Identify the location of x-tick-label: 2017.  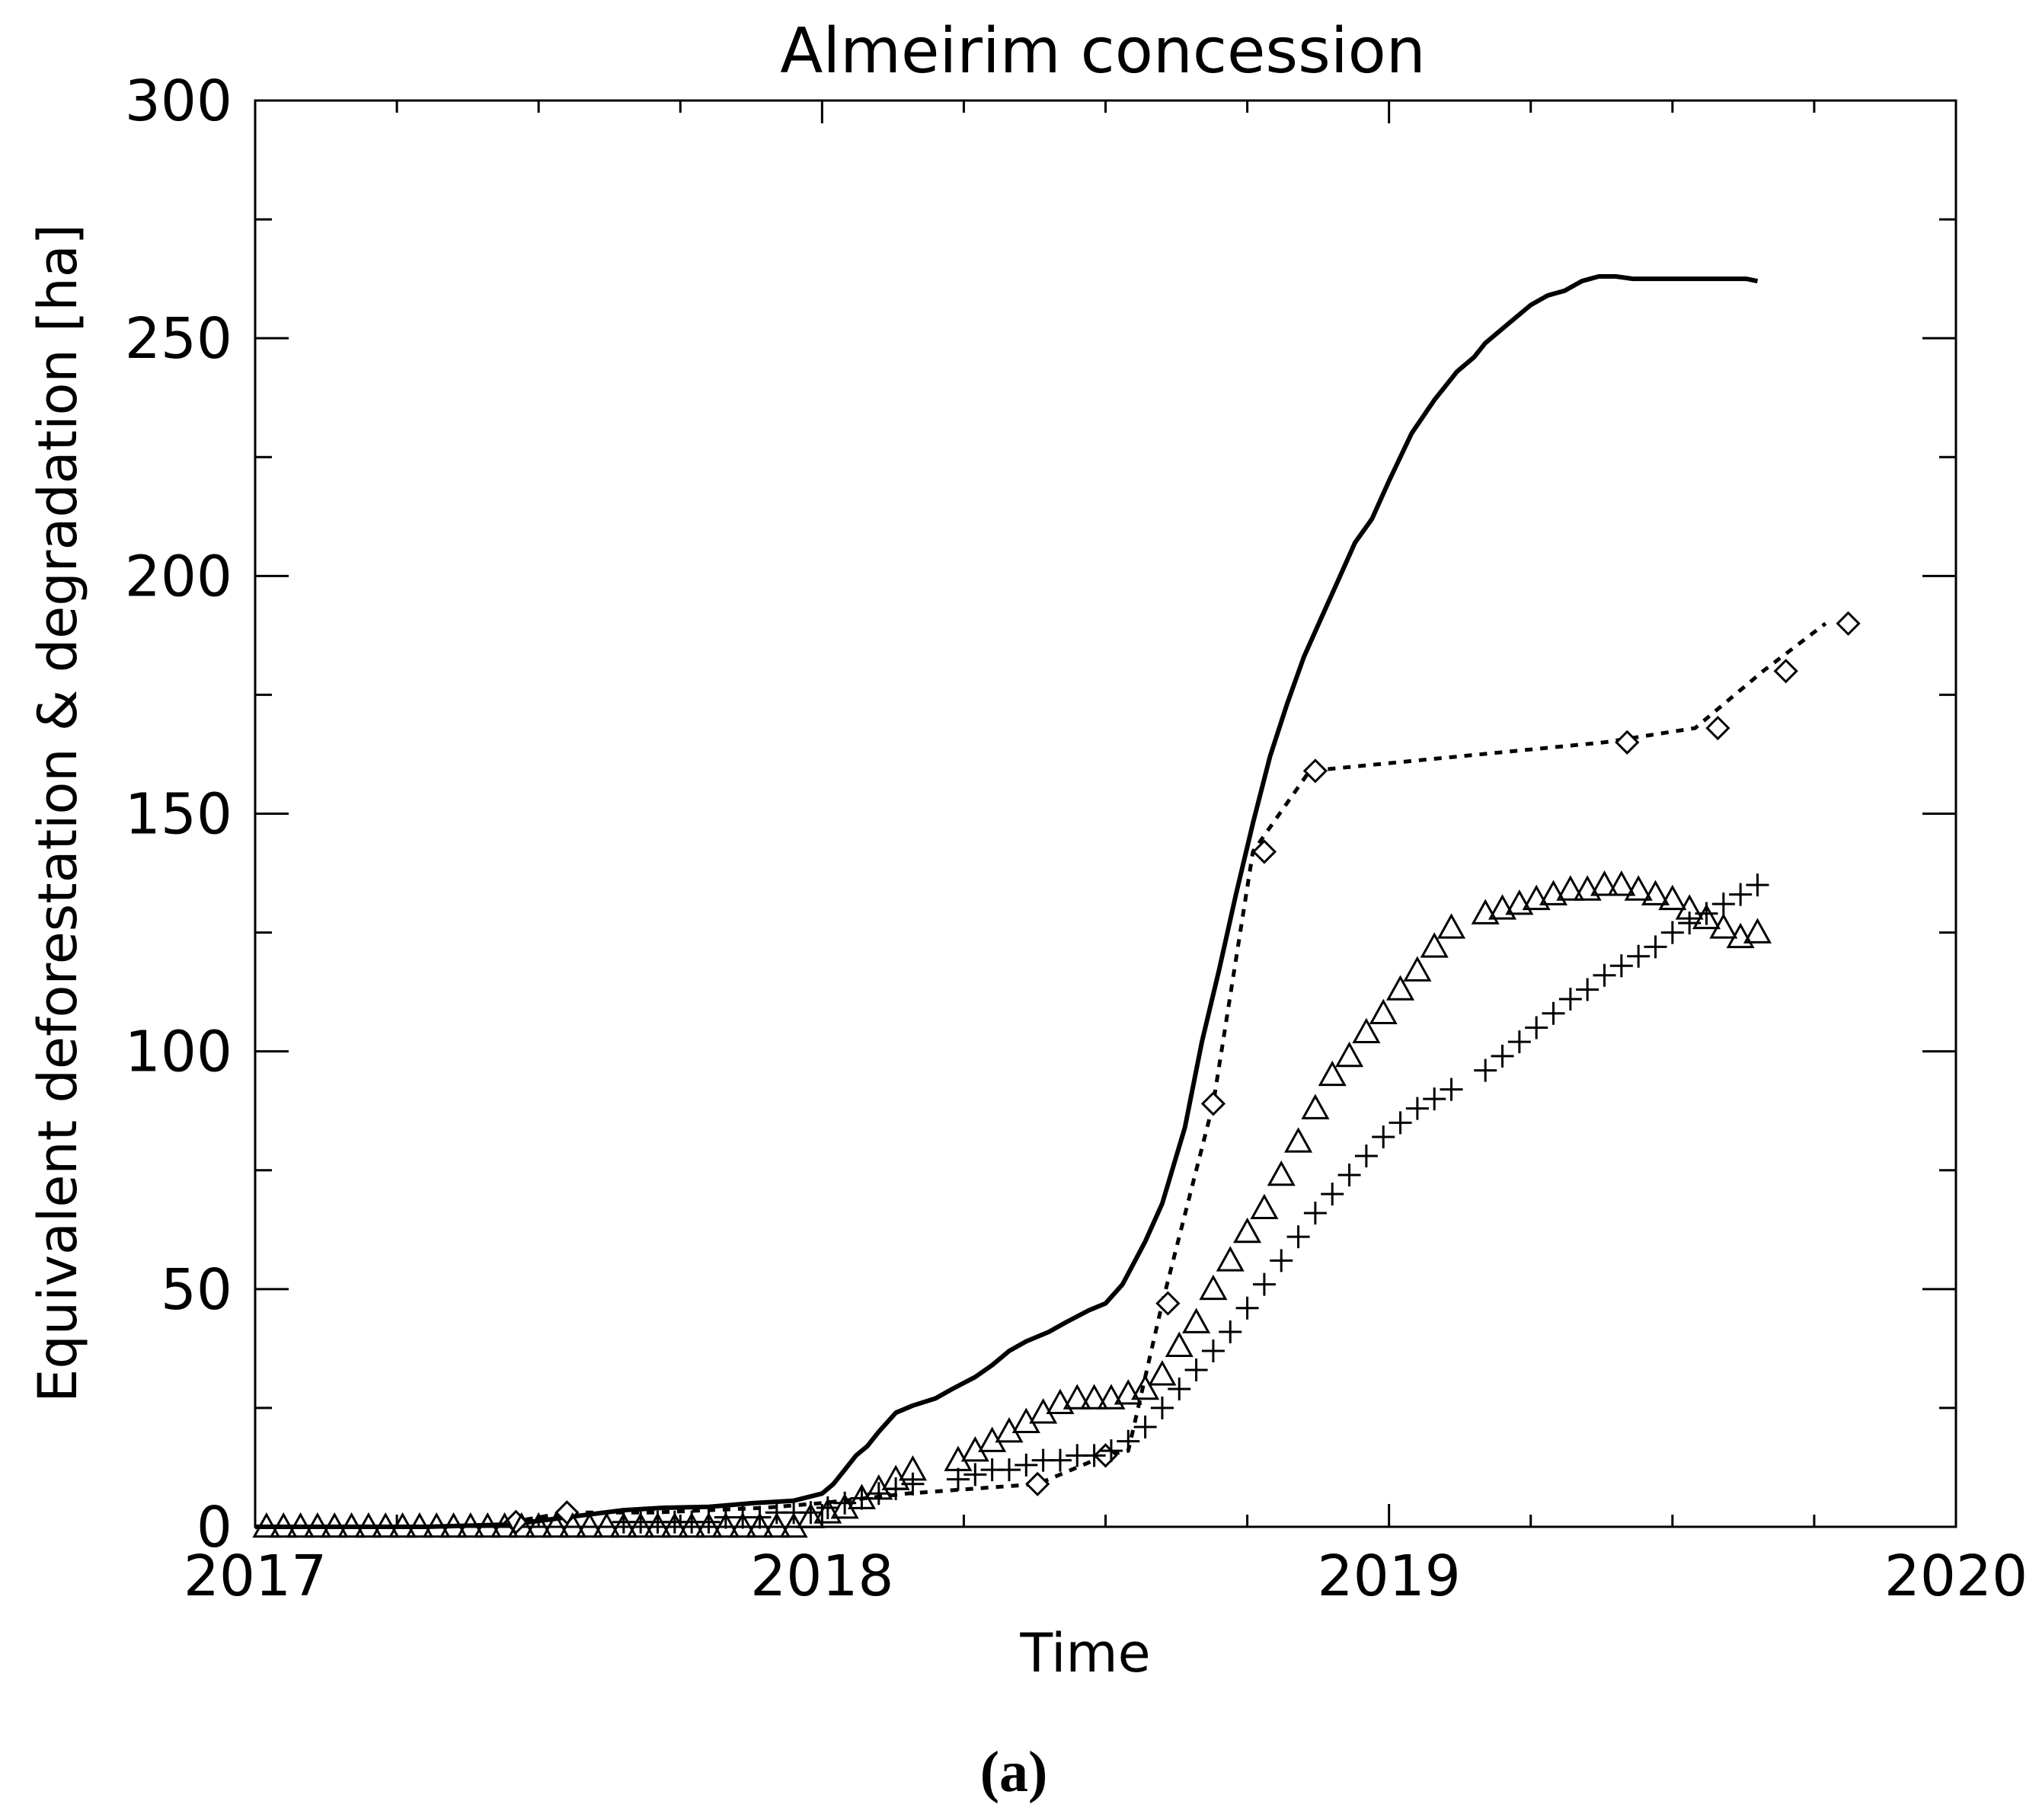
(255, 1576).